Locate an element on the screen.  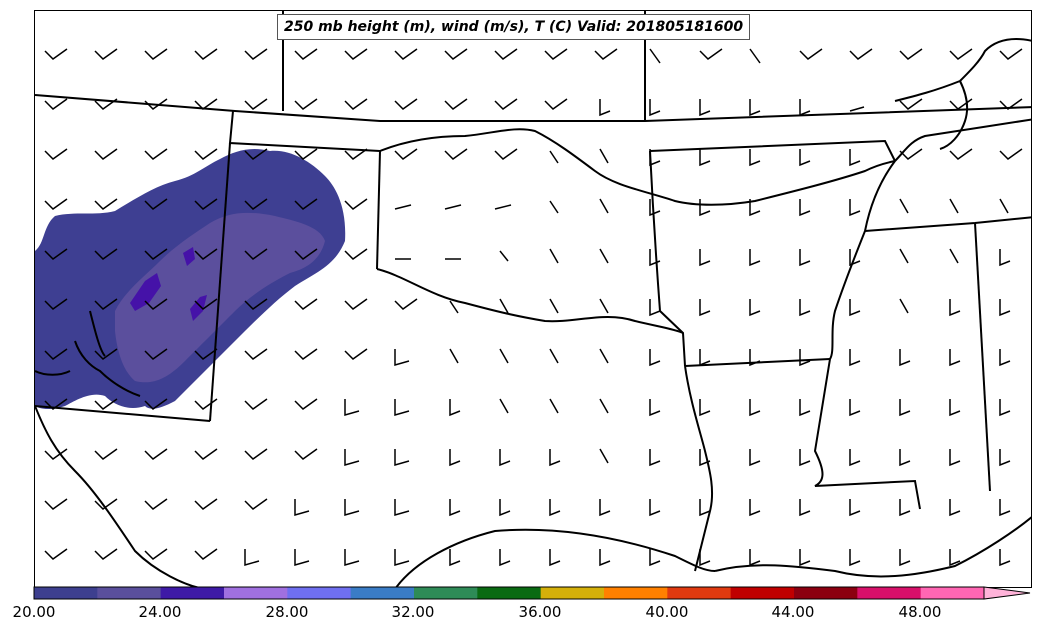
colorbar-tick-label: 20.00 is located at coordinates (34, 612).